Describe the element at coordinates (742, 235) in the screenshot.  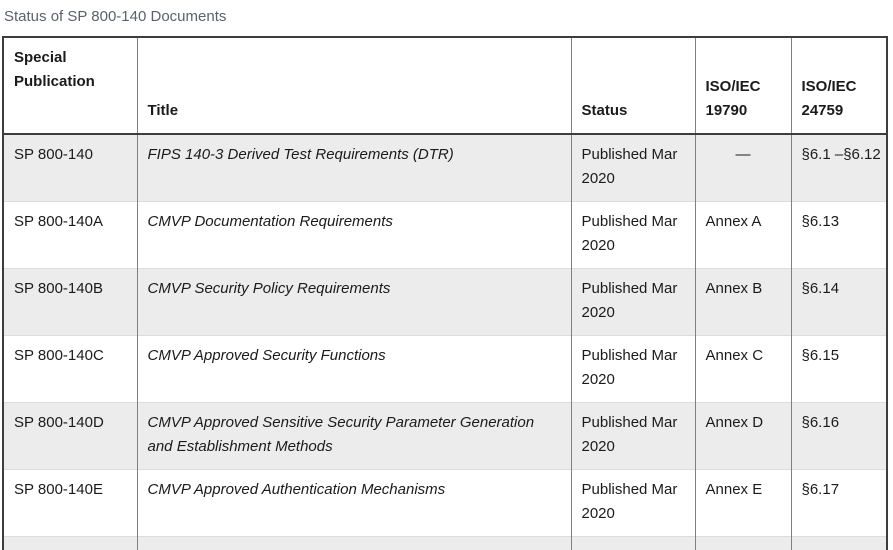
I see `cell-iso-iec-19790: Annex A` at that location.